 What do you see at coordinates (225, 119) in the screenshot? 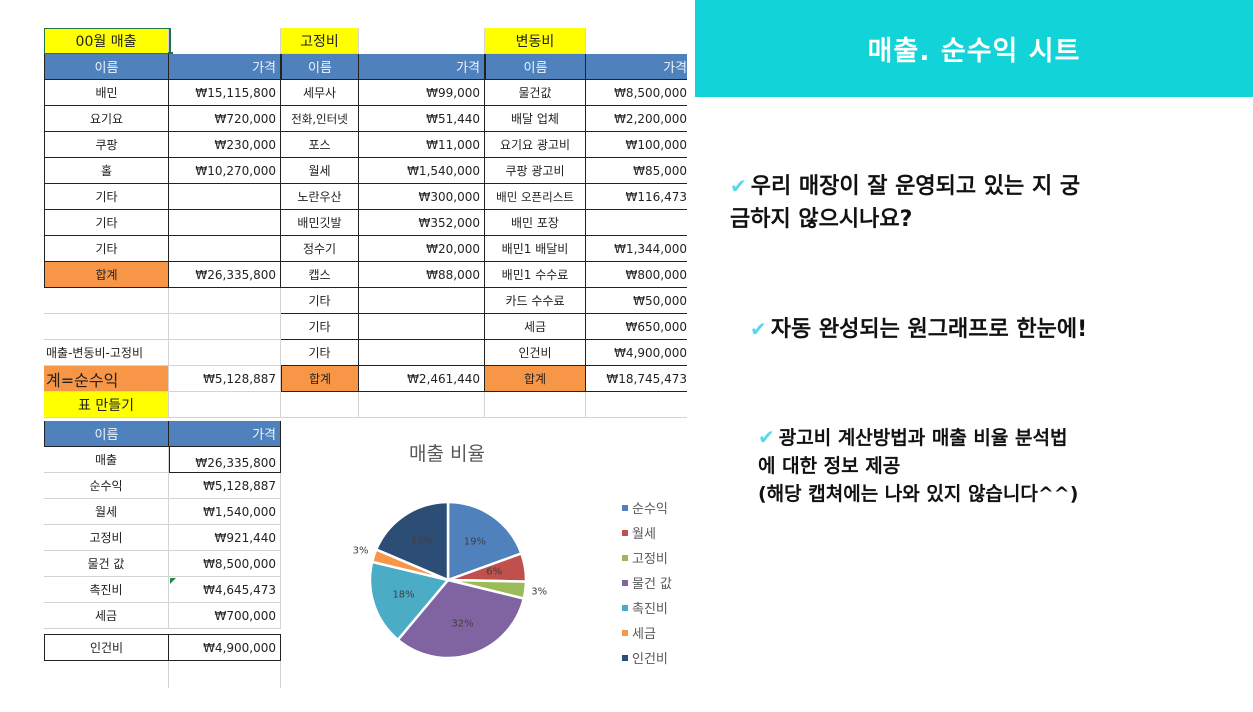
I see `sales-row-price: ₩720,000` at bounding box center [225, 119].